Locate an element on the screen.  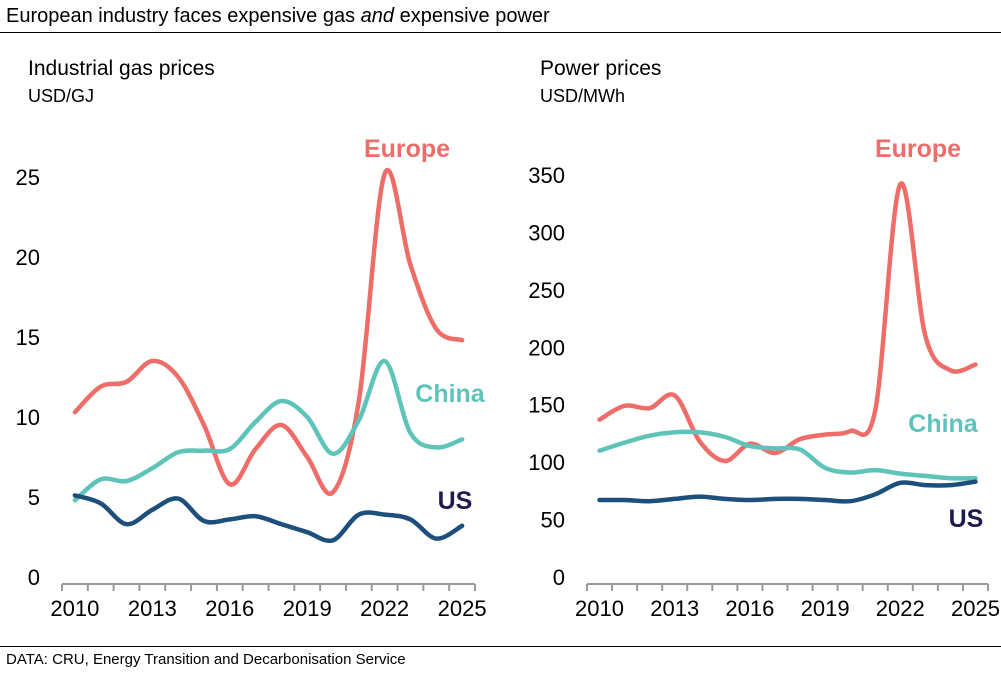
y-tick-label: 50 is located at coordinates (553, 520).